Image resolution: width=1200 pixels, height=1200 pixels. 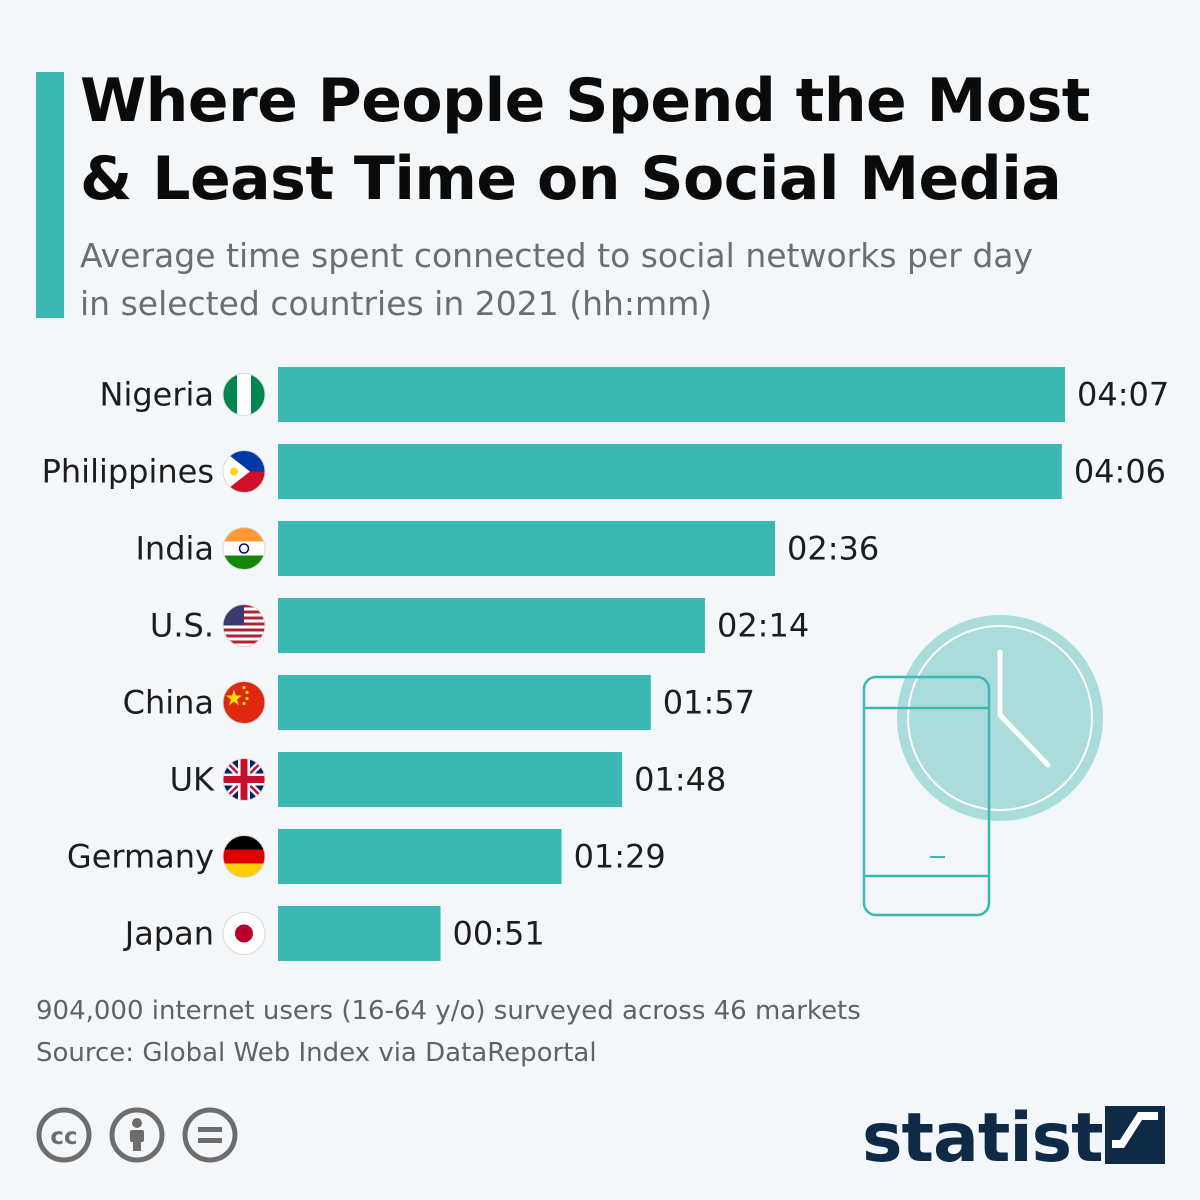 I want to click on accent-bar, so click(x=50, y=195).